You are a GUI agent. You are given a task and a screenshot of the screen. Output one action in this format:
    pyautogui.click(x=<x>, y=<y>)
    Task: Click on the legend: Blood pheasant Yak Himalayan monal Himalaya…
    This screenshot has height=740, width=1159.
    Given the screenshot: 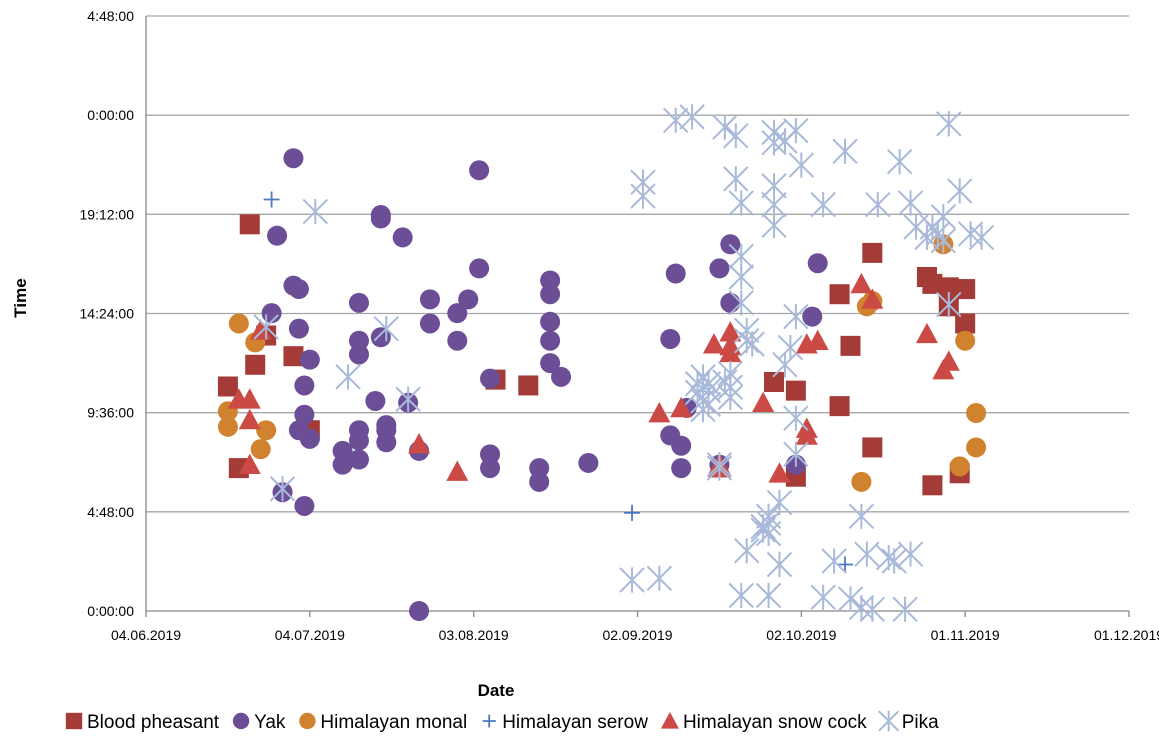 What is the action you would take?
    pyautogui.click(x=502, y=721)
    